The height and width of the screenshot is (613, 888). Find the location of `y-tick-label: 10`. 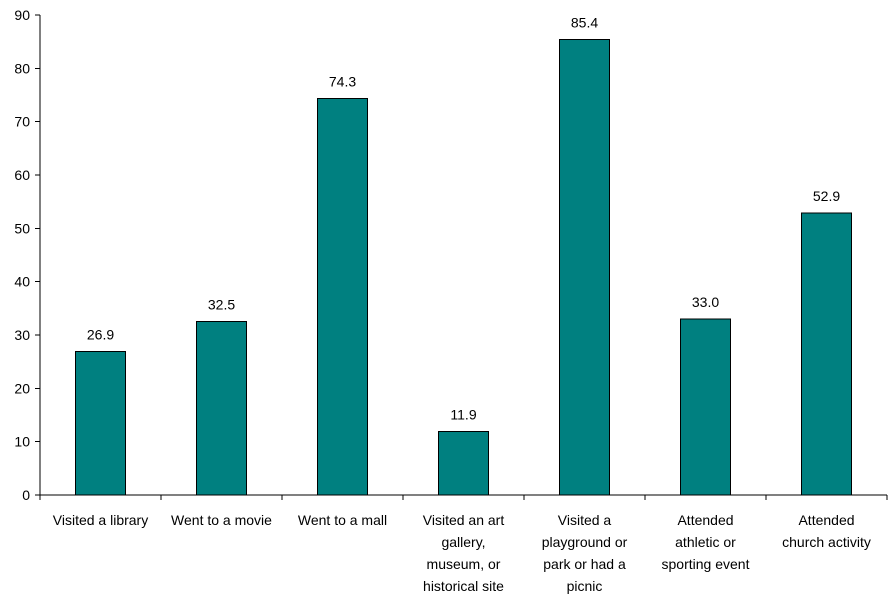

y-tick-label: 10 is located at coordinates (22, 442).